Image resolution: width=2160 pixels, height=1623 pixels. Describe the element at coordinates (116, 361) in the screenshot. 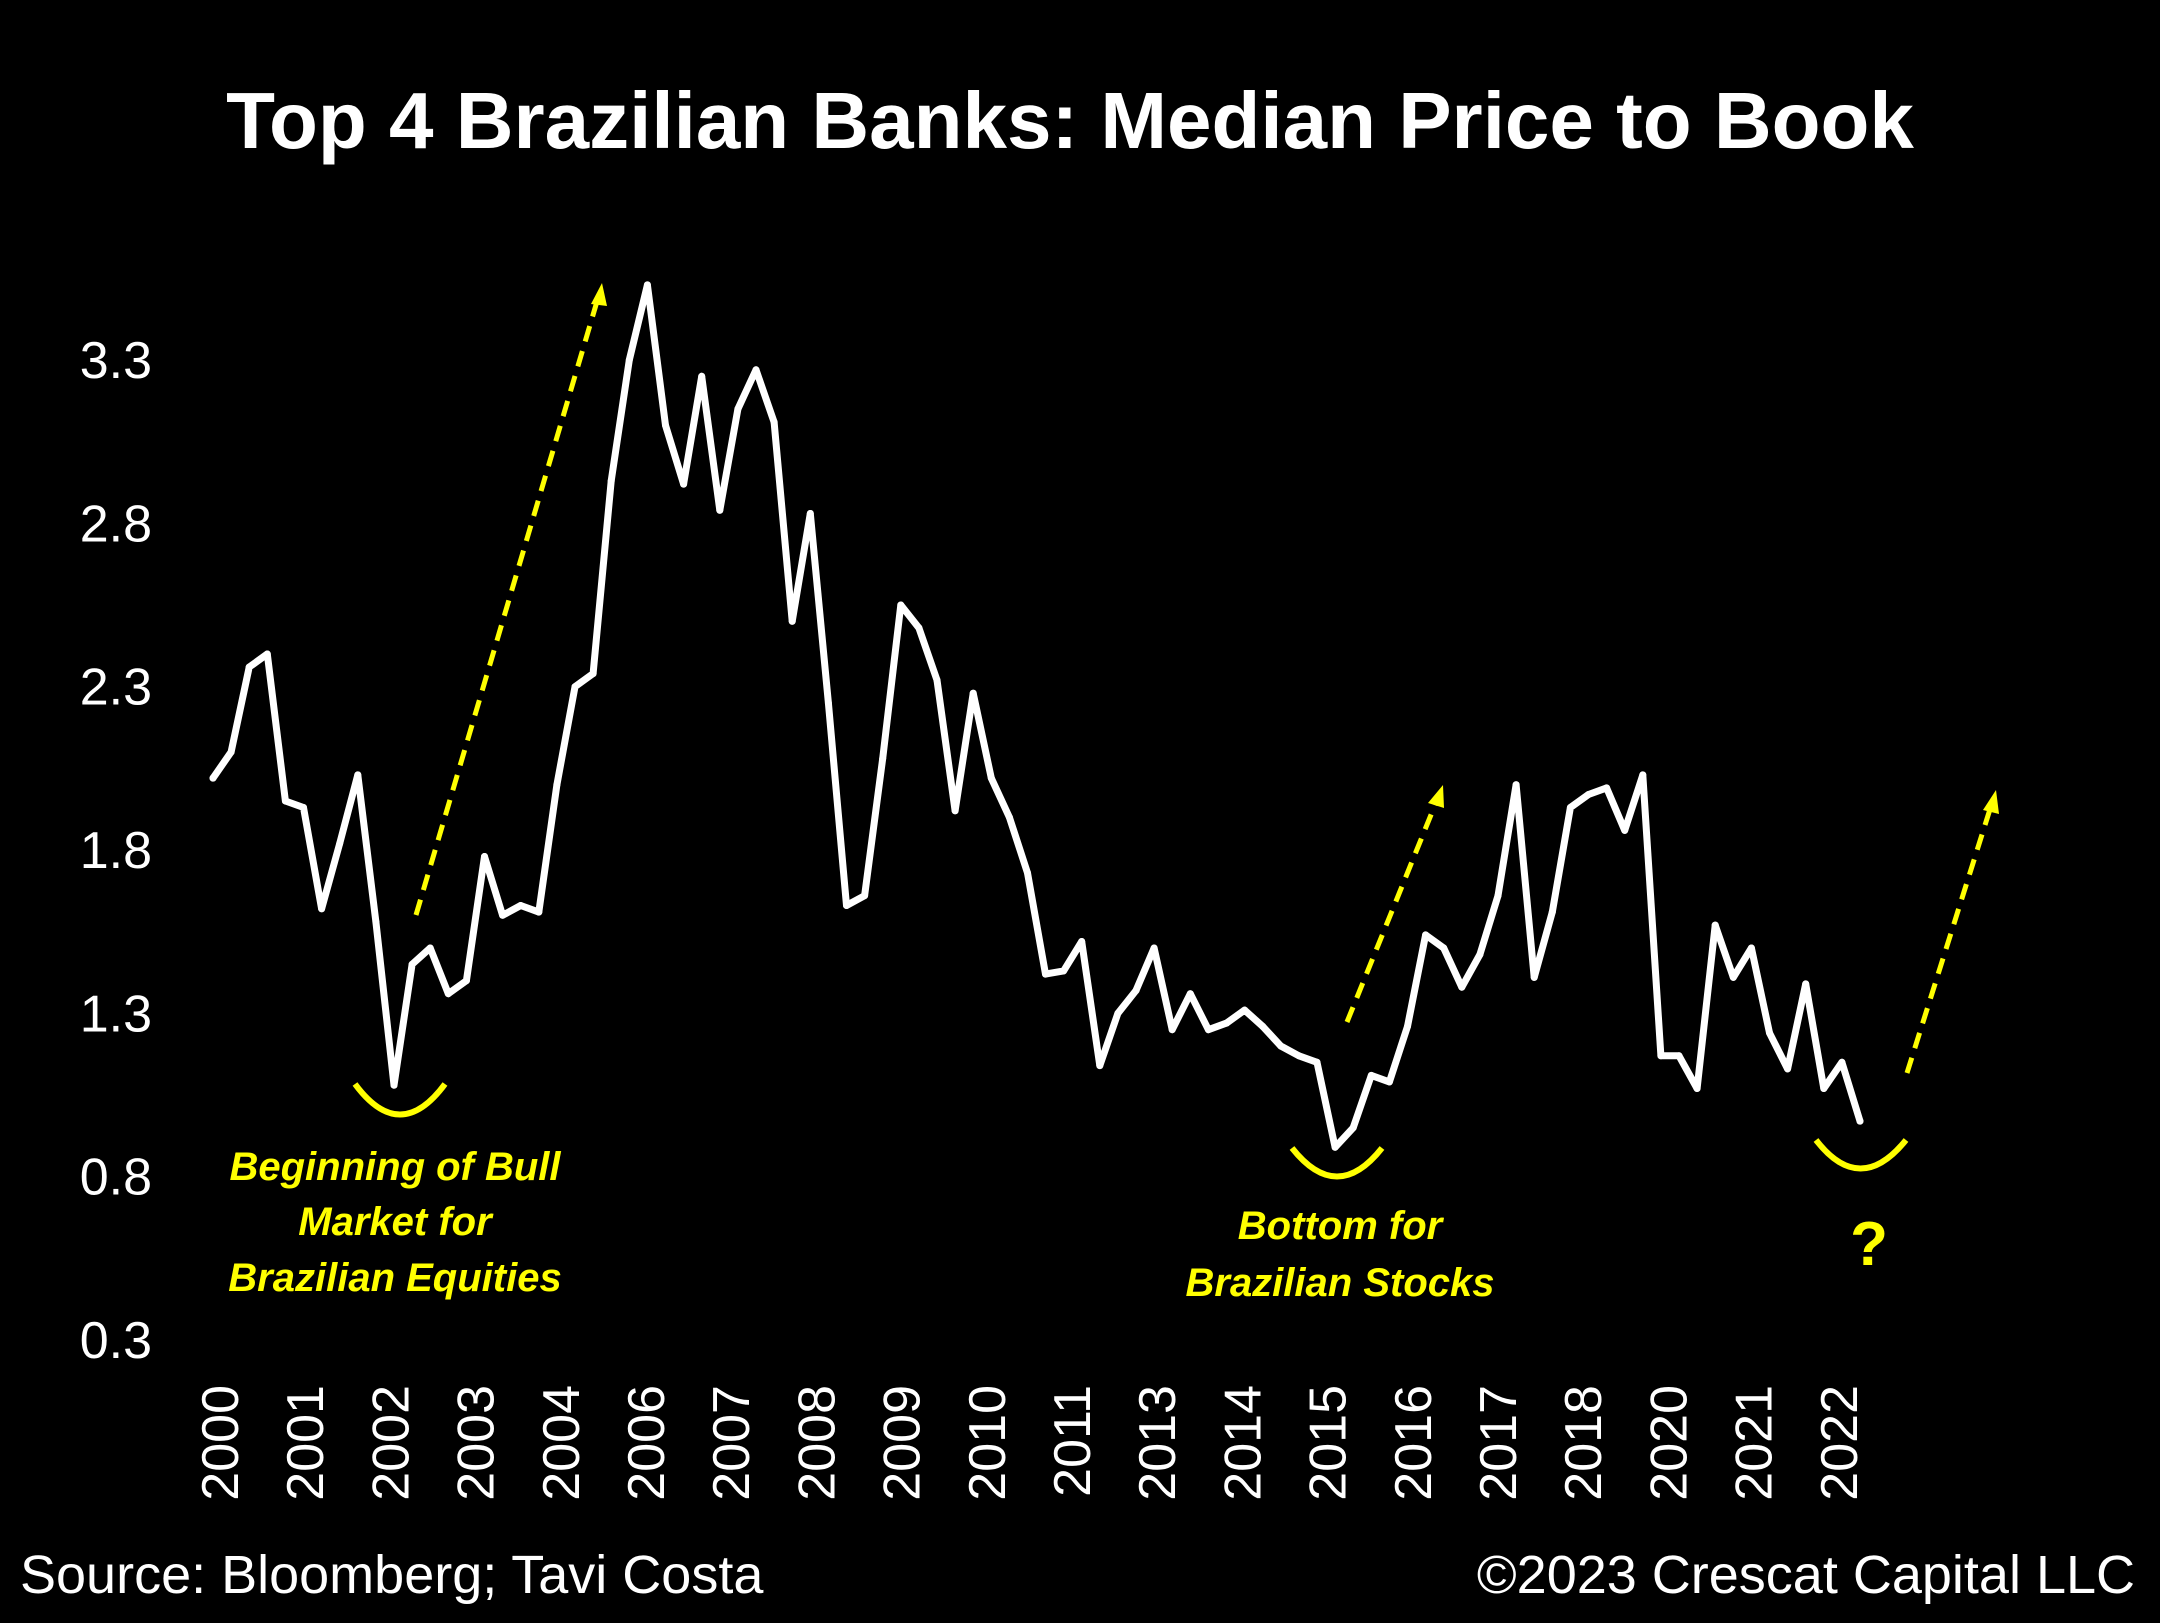

I see `y-tick-label: 3.3` at that location.